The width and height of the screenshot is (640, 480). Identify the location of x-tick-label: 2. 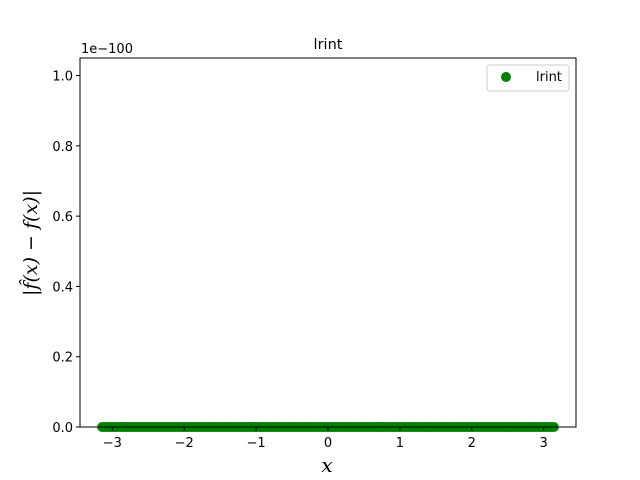
(472, 443).